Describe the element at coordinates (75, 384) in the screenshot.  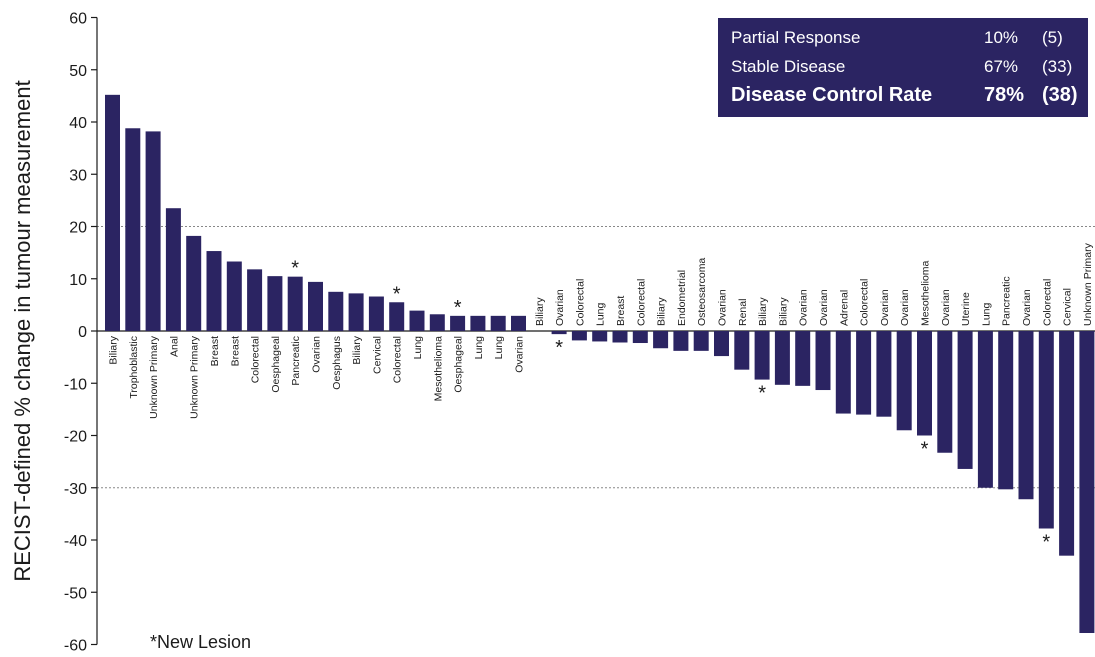
I see `y-tick-label: -10` at that location.